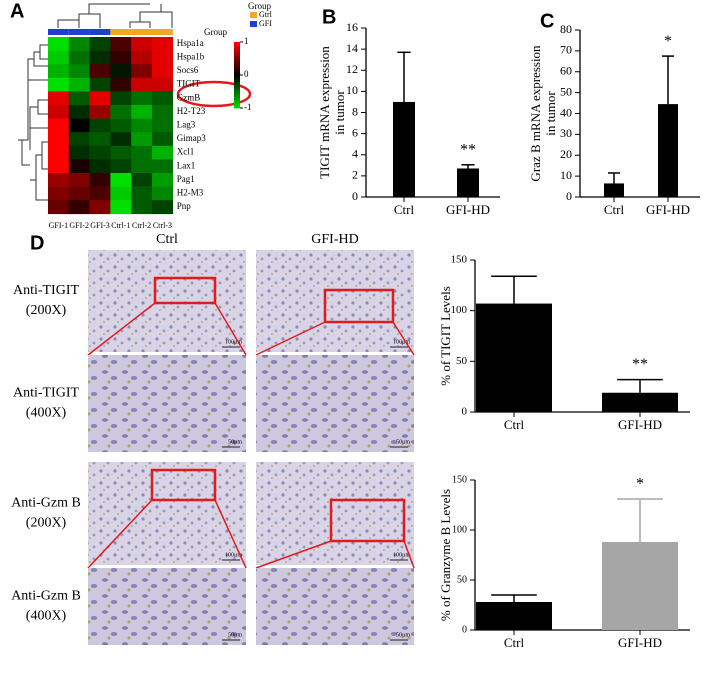  What do you see at coordinates (535, 113) in the screenshot?
I see `y-axis-label: Graz B mRNA expression` at bounding box center [535, 113].